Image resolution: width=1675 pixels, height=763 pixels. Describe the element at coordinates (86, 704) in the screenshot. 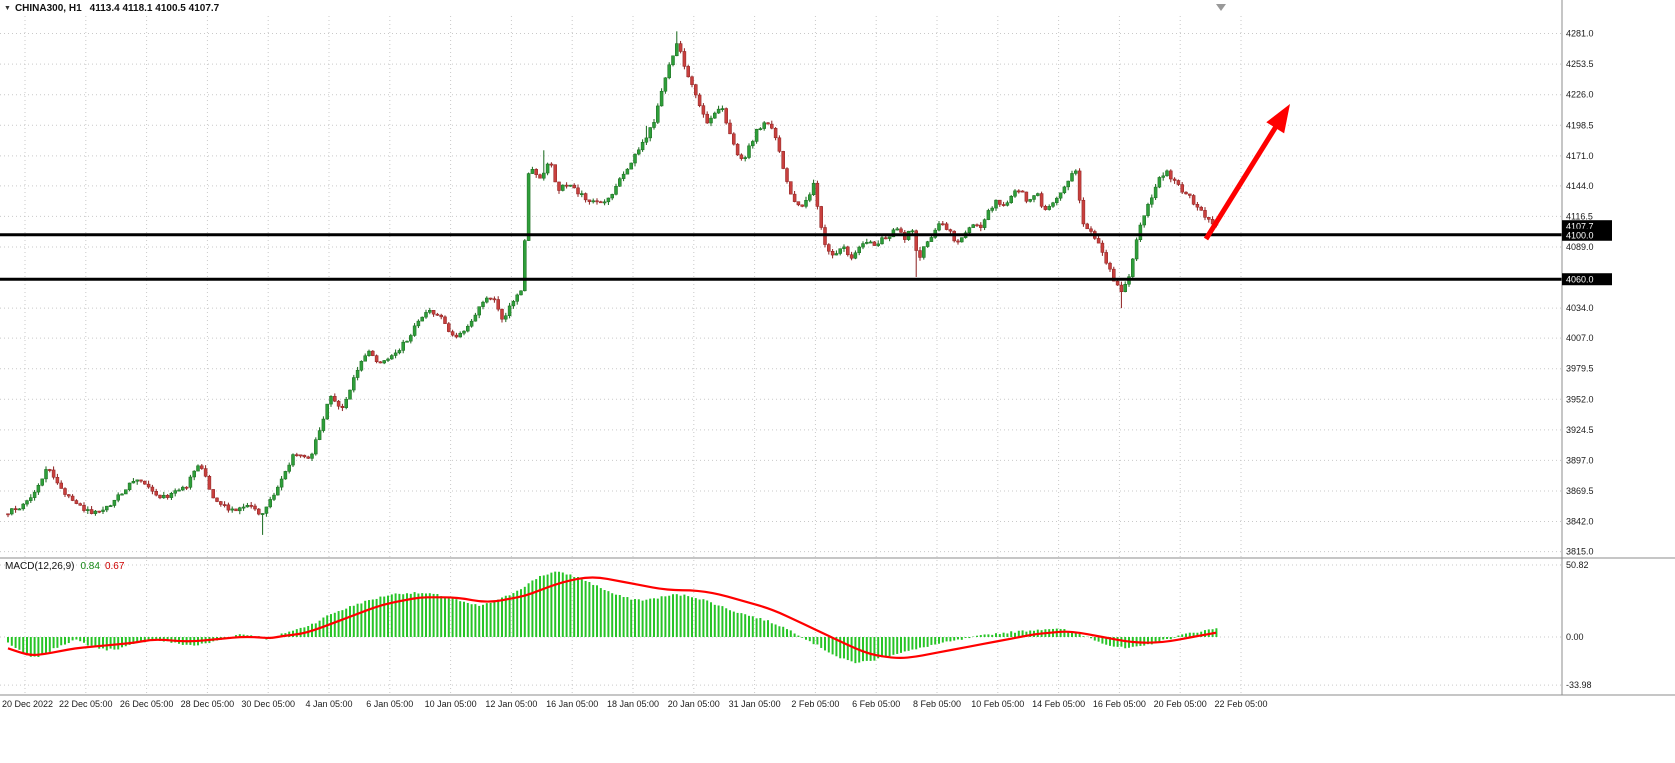

I see `time-tick-label: 22 Dec 05:00` at that location.